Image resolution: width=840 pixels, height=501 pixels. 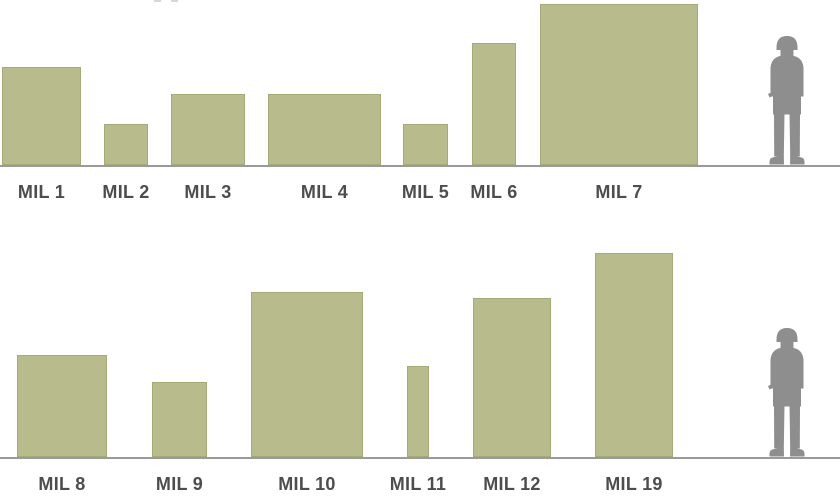 I want to click on bar-label-mil-8: MIL 8, so click(x=62, y=484).